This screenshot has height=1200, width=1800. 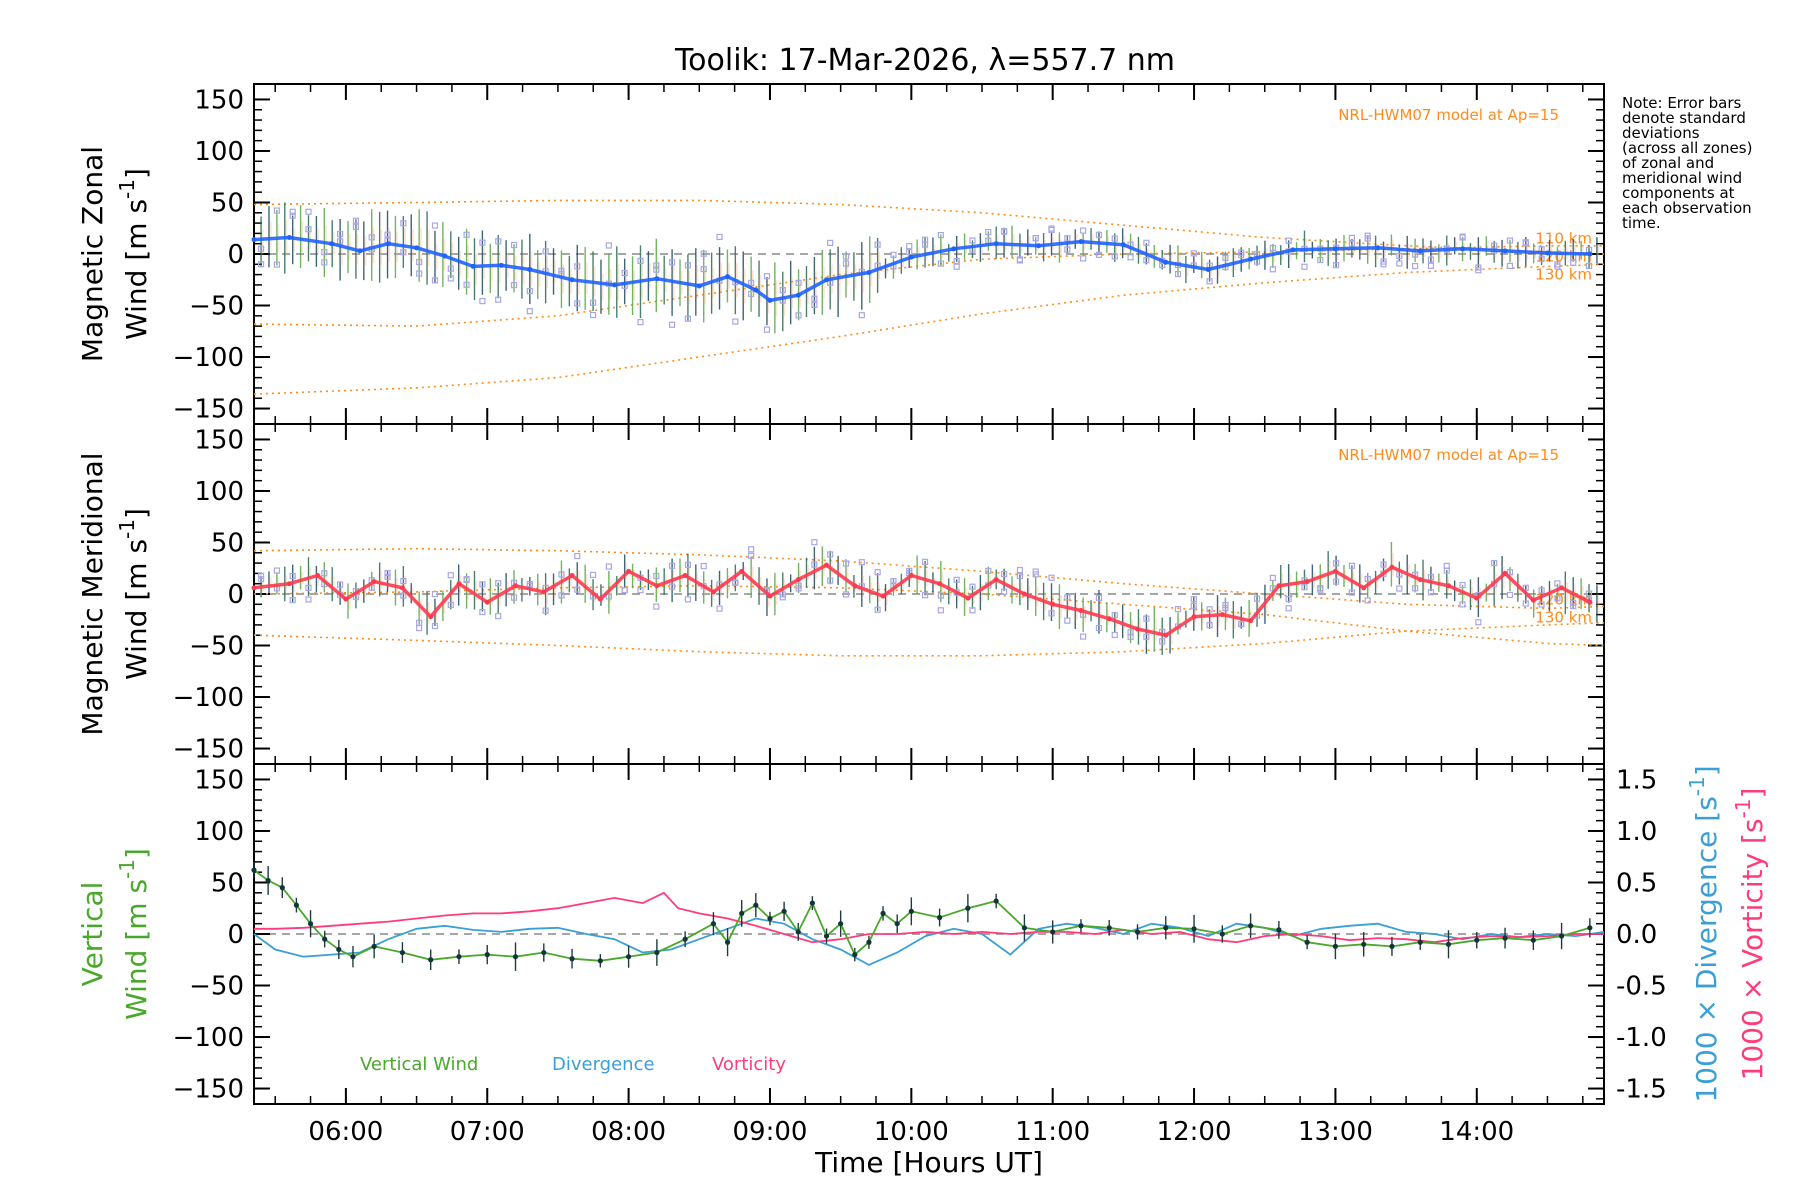 What do you see at coordinates (487, 1132) in the screenshot?
I see `xtick-label: 07:00` at bounding box center [487, 1132].